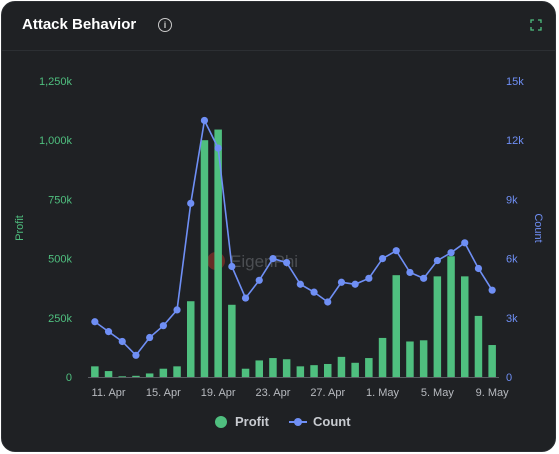 Image resolution: width=559 pixels, height=454 pixels. I want to click on y-left-tick-label: 250k, so click(60, 319).